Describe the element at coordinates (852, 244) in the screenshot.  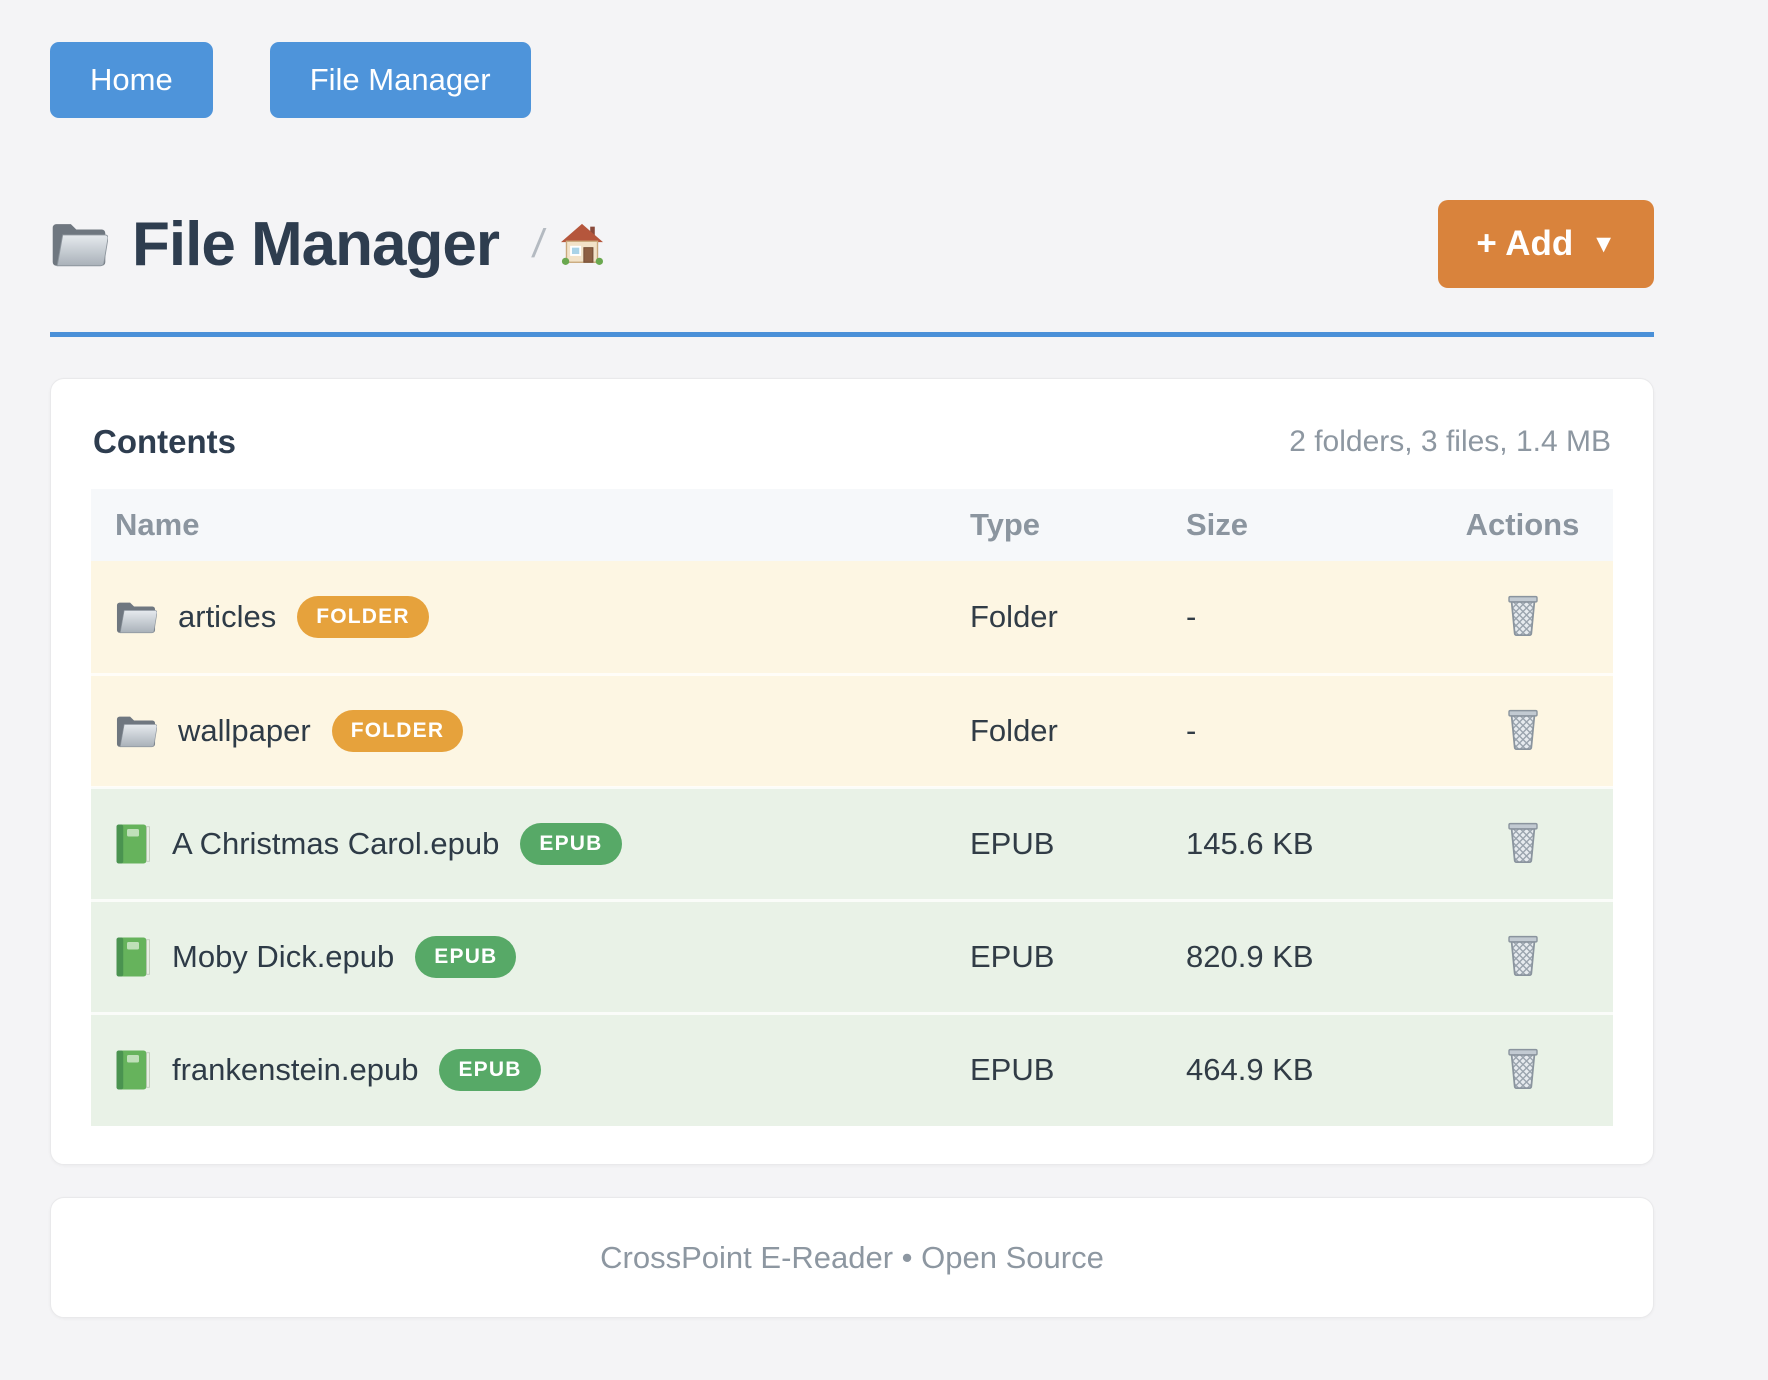
I see `page-header: File Manager / + Add ▼` at that location.